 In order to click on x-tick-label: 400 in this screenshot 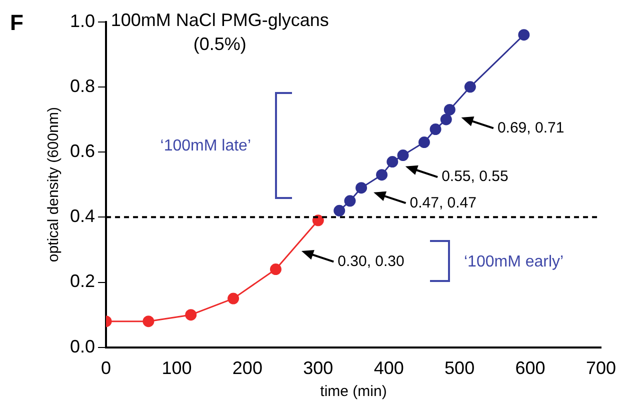, I will do `click(389, 368)`.